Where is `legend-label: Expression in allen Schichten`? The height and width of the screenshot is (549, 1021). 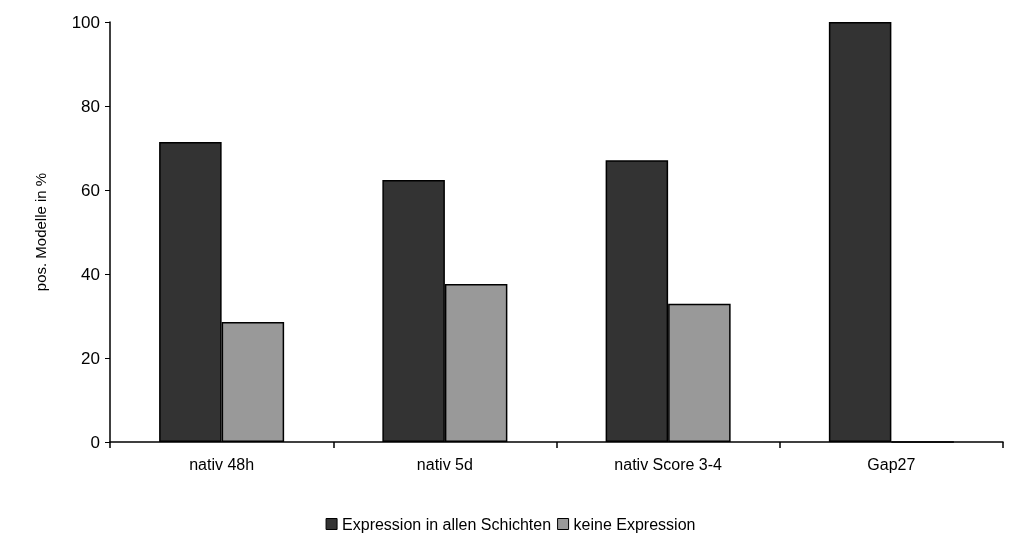 legend-label: Expression in allen Schichten is located at coordinates (447, 524).